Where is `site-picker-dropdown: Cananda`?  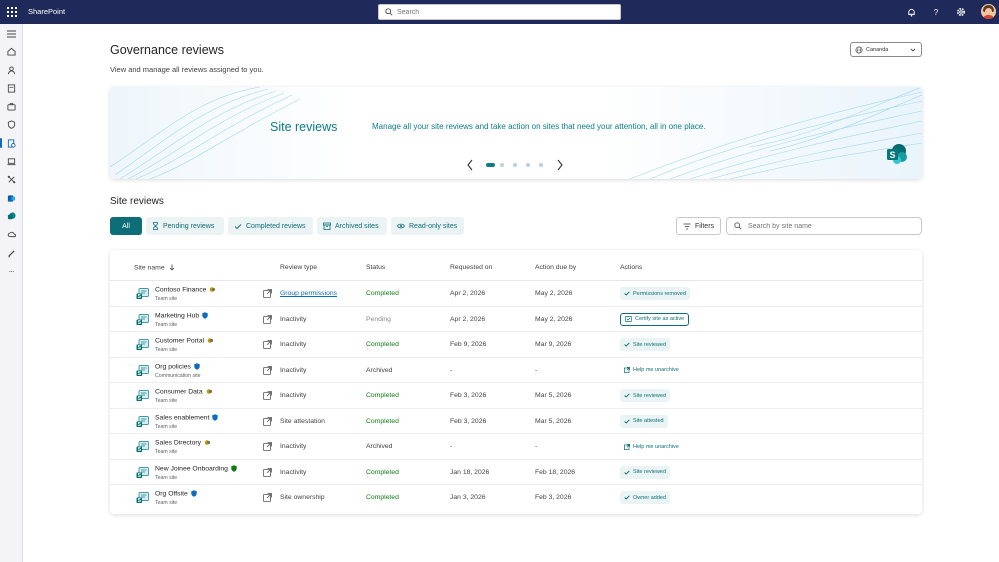
site-picker-dropdown: Cananda is located at coordinates (886, 49).